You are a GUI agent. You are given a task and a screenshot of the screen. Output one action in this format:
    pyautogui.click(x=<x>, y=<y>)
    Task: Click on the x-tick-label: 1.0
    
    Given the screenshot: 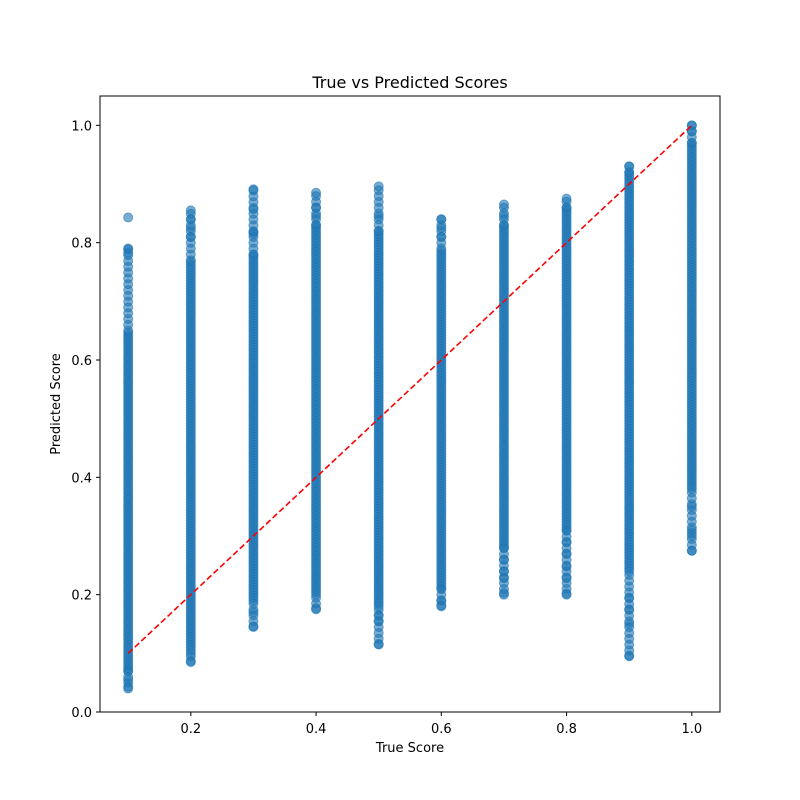 What is the action you would take?
    pyautogui.click(x=691, y=729)
    